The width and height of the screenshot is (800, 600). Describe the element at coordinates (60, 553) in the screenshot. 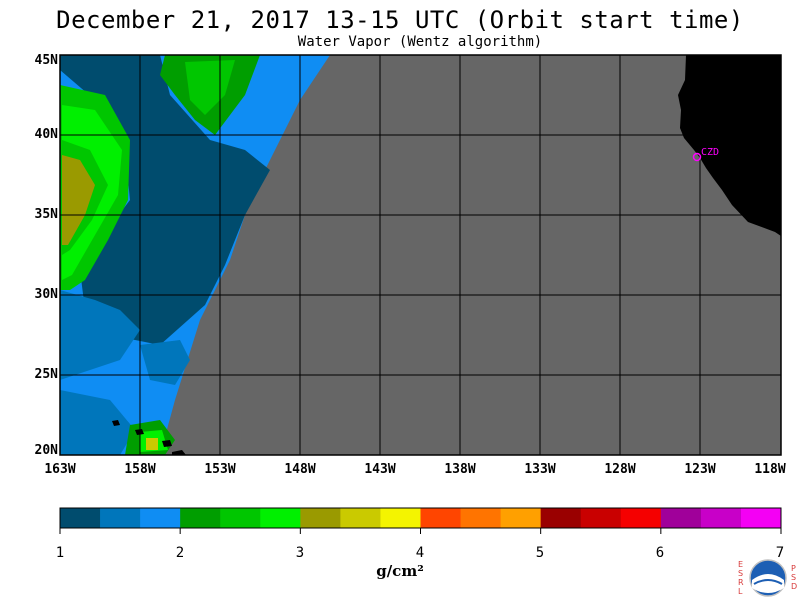

I see `colorbar-tick-1: 1` at that location.